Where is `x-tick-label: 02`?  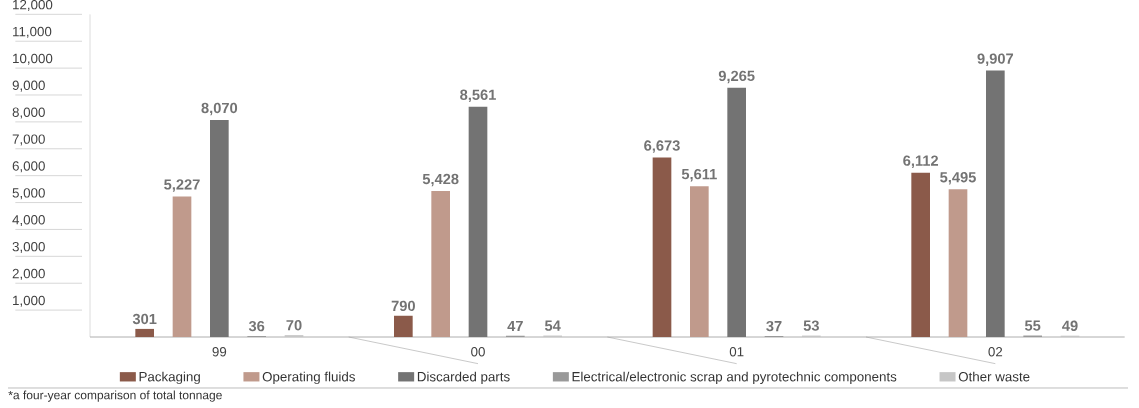 x-tick-label: 02 is located at coordinates (995, 352).